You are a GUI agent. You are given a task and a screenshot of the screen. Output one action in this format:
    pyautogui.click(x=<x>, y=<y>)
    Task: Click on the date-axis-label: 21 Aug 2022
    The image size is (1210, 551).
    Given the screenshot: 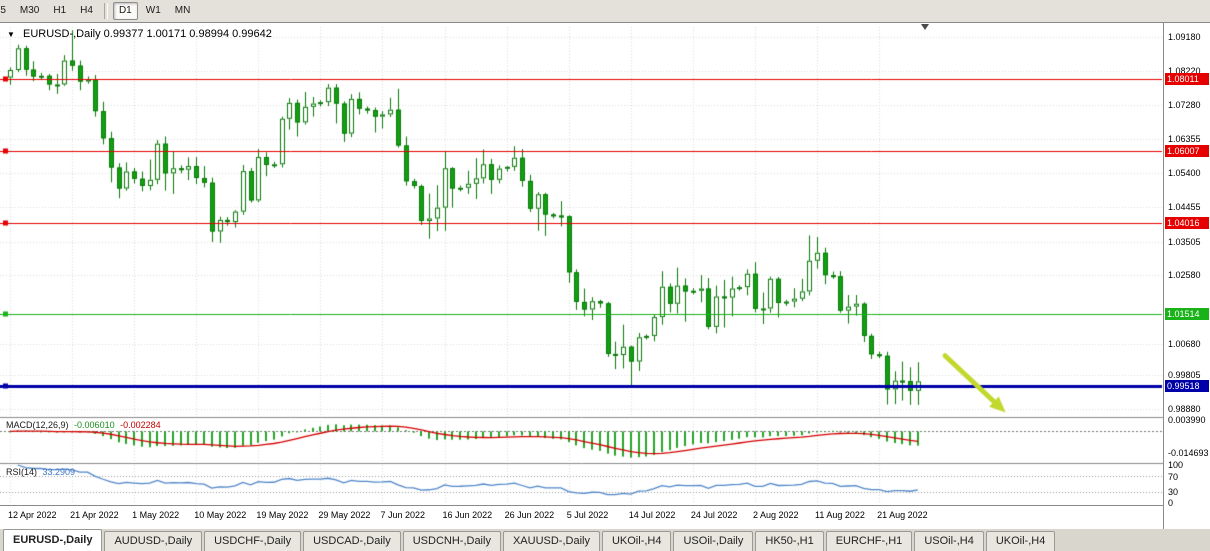 What is the action you would take?
    pyautogui.click(x=902, y=515)
    